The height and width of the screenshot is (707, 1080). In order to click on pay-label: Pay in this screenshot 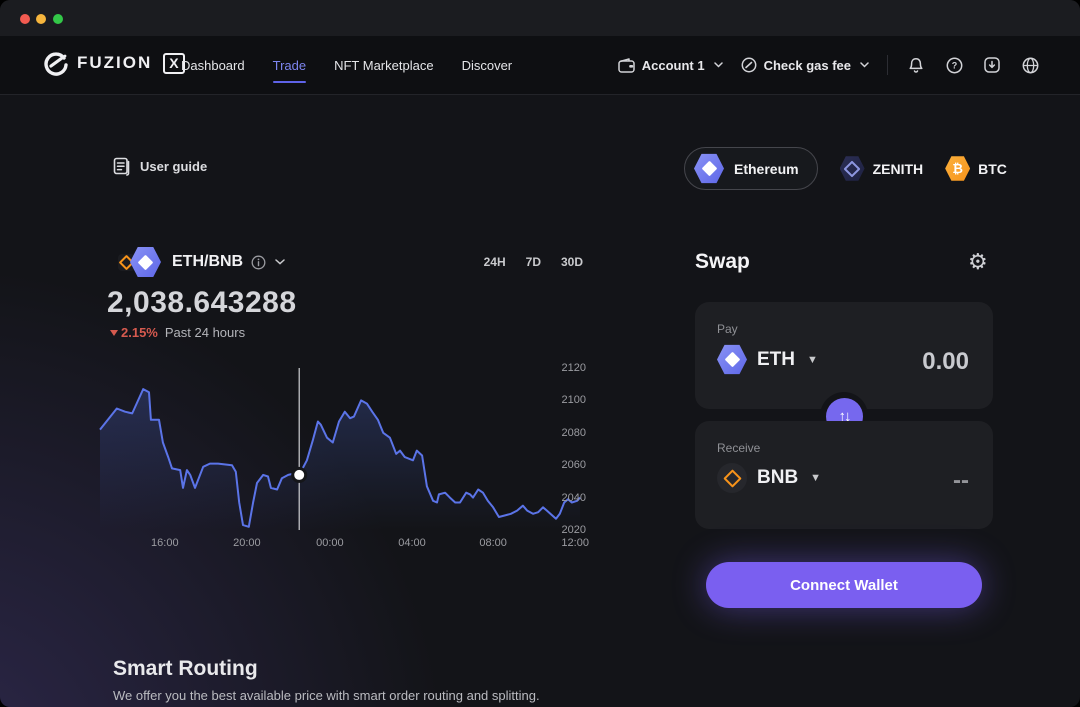, I will do `click(727, 329)`.